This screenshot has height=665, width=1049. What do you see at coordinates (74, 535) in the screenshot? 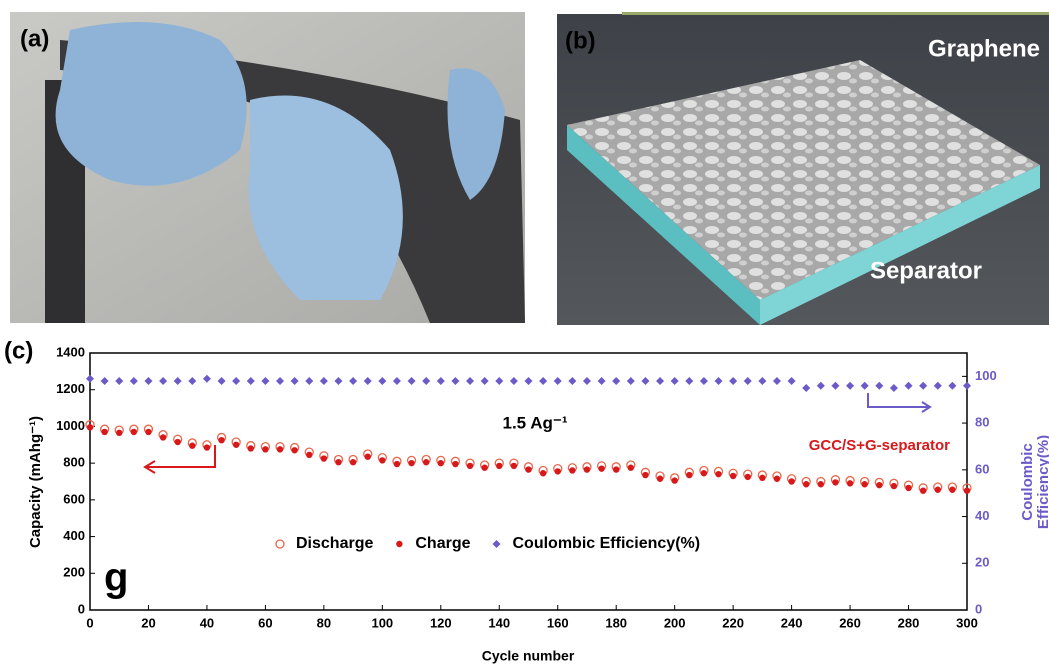
I see `y-tick-label: 400` at bounding box center [74, 535].